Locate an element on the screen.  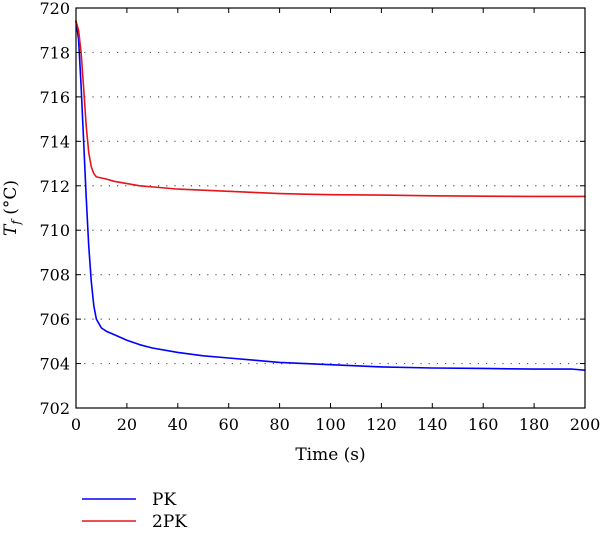
y-tick-label-714: 714 is located at coordinates (54, 141).